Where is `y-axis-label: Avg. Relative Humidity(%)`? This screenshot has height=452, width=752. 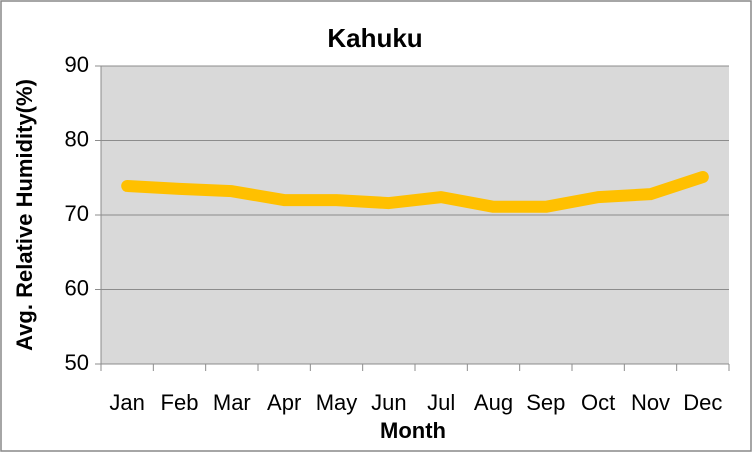
y-axis-label: Avg. Relative Humidity(%) is located at coordinates (24, 215).